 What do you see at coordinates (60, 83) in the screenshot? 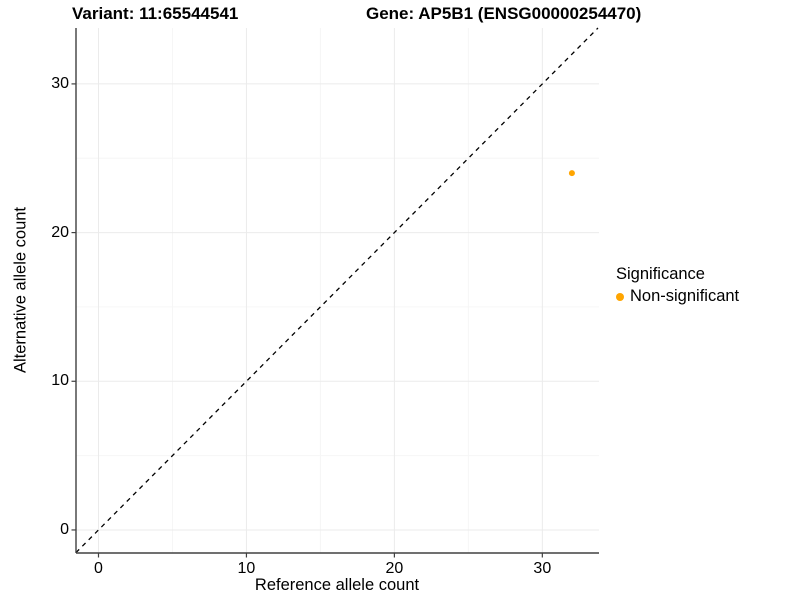
I see `y-tick-label: 30` at bounding box center [60, 83].